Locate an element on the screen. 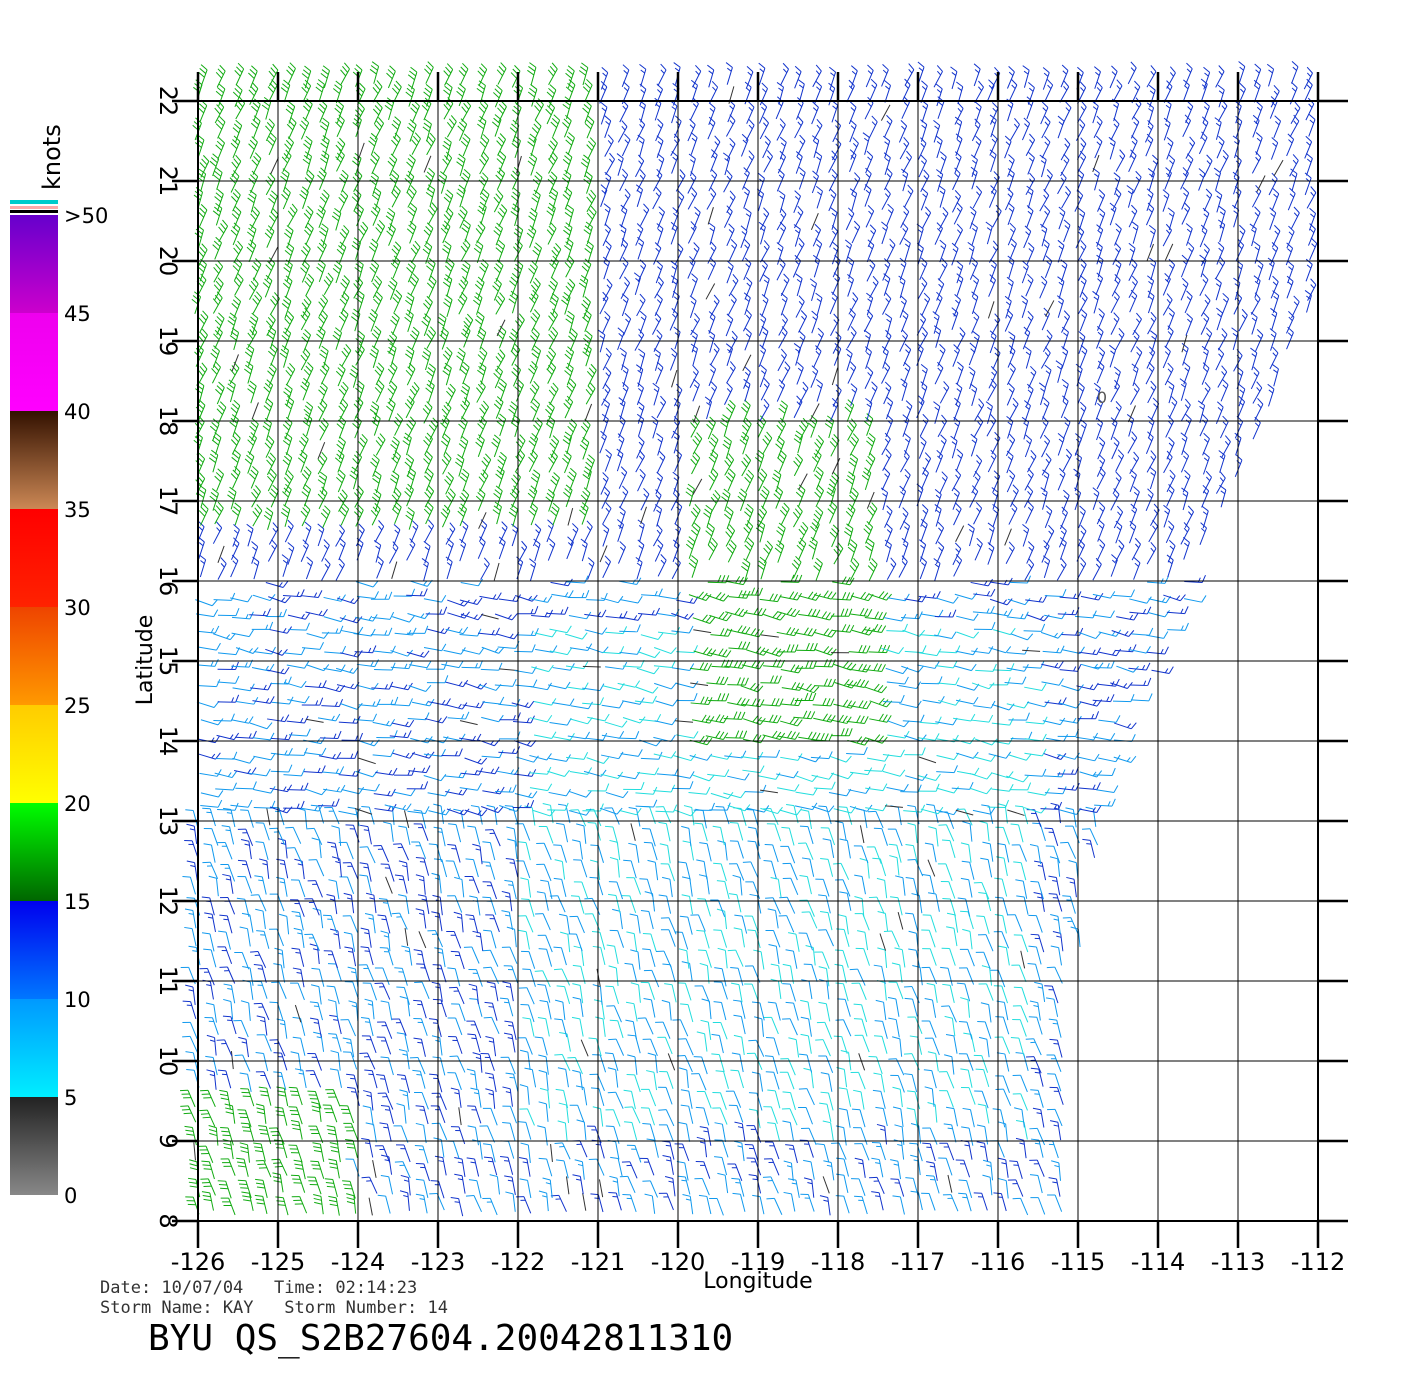  wind-barb-1906 is located at coordinates (958, 565).